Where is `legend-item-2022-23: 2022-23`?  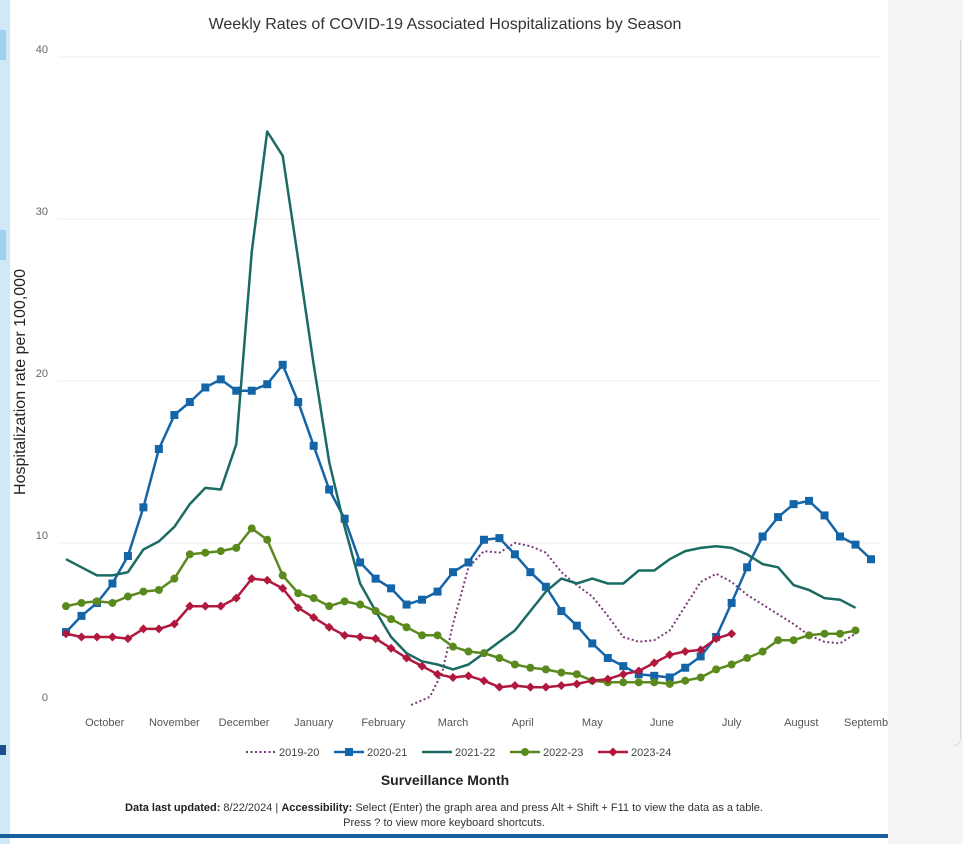
legend-item-2022-23: 2022-23 is located at coordinates (546, 753).